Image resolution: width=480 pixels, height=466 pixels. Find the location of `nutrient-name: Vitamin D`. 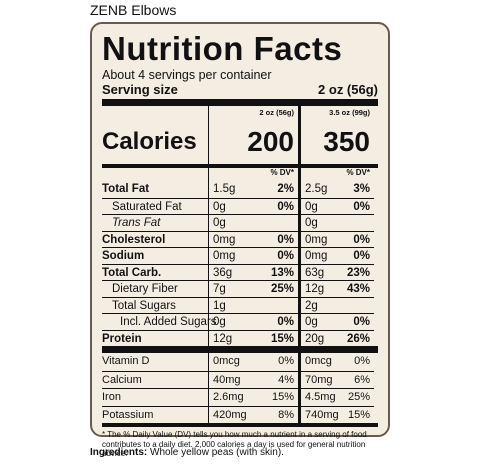

nutrient-name: Vitamin D is located at coordinates (126, 361).